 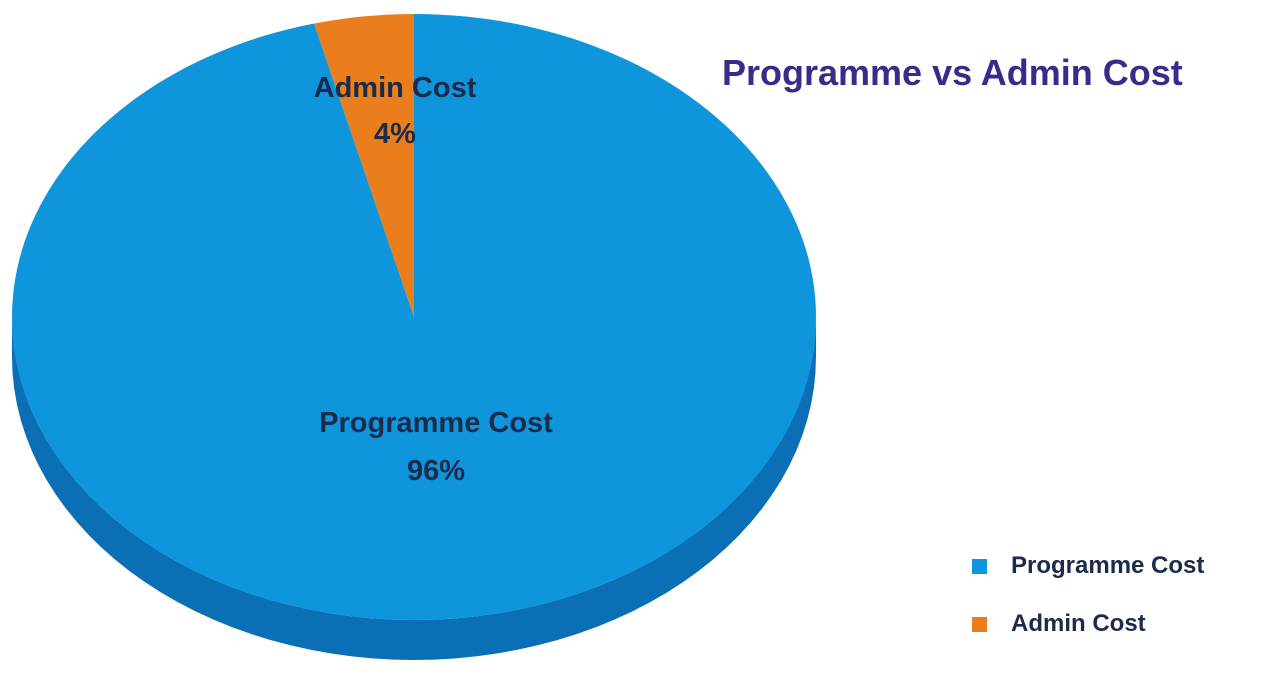 I want to click on legend-label-programme-cost: Programme Cost, so click(x=1108, y=565).